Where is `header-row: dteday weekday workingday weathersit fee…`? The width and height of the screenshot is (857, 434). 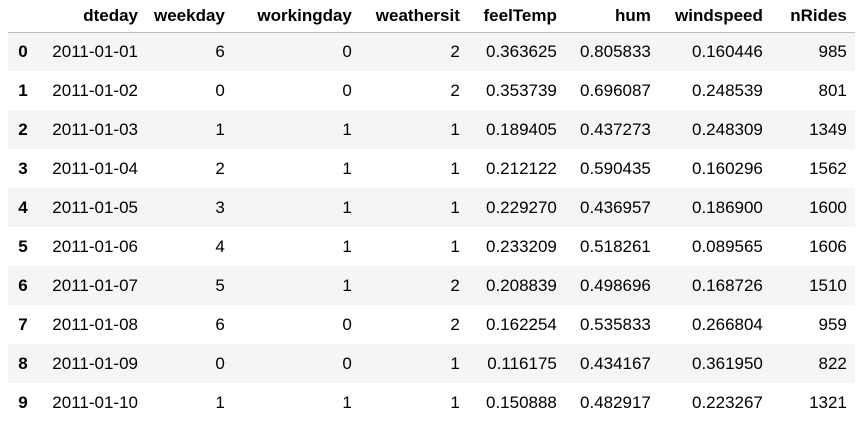 header-row: dteday weekday workingday weathersit fee… is located at coordinates (431, 16).